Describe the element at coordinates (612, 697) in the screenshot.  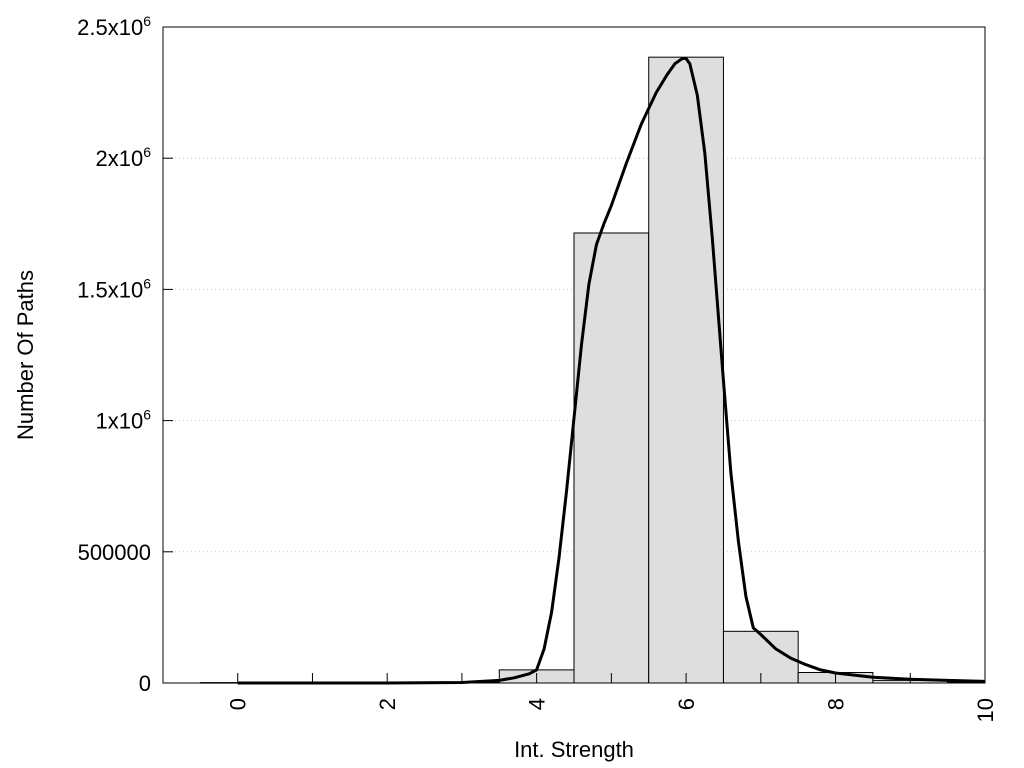
I see `x-axis-ticks: 0 2 4 6 8 10` at that location.